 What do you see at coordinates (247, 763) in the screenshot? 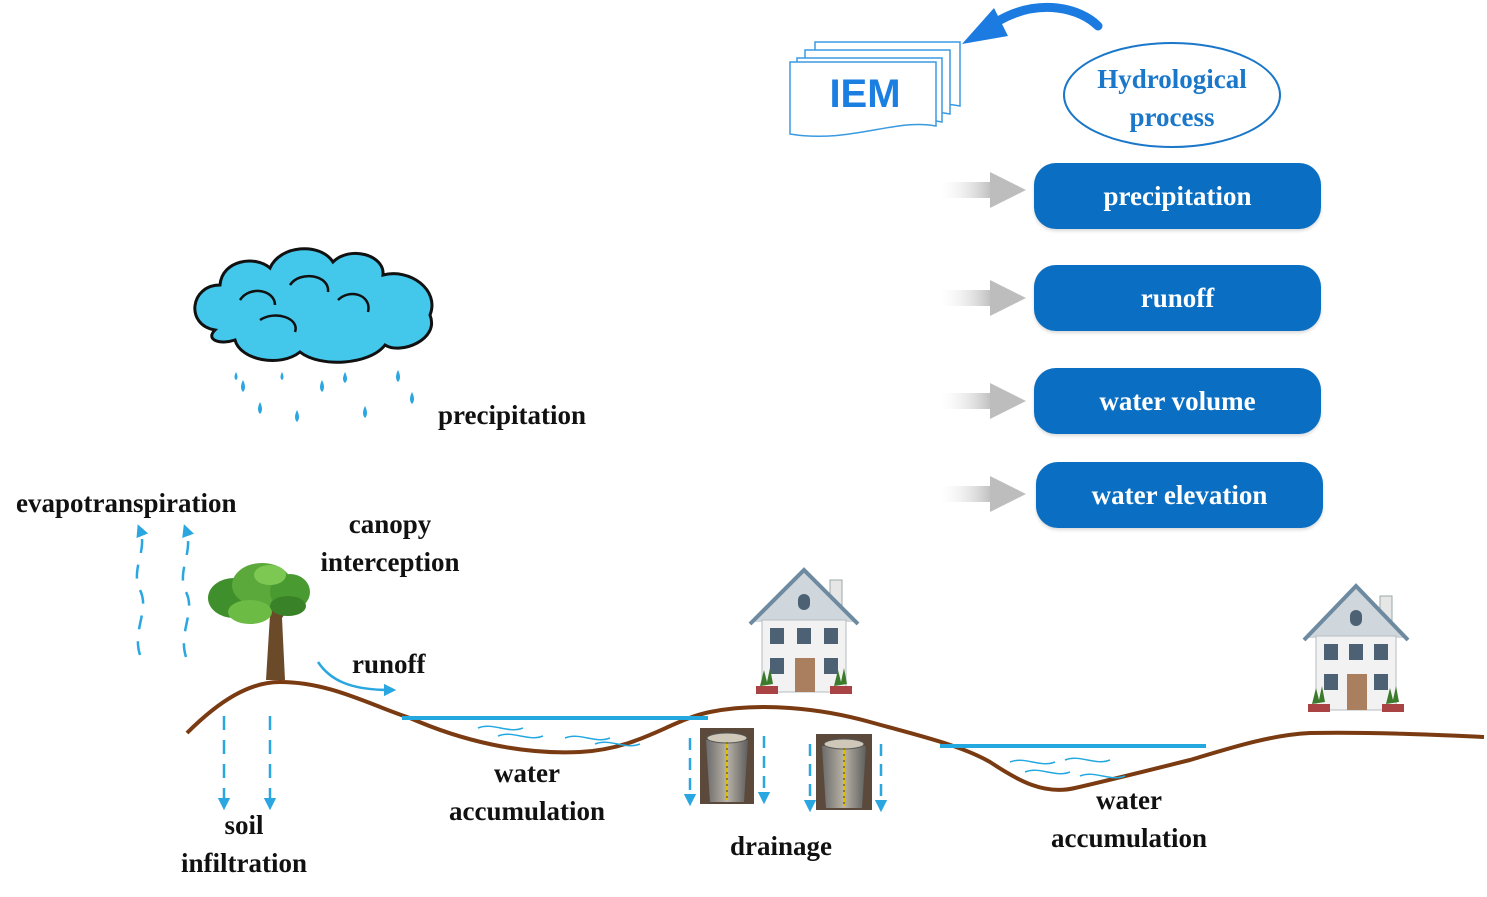
I see `soil-infiltration-arrows` at bounding box center [247, 763].